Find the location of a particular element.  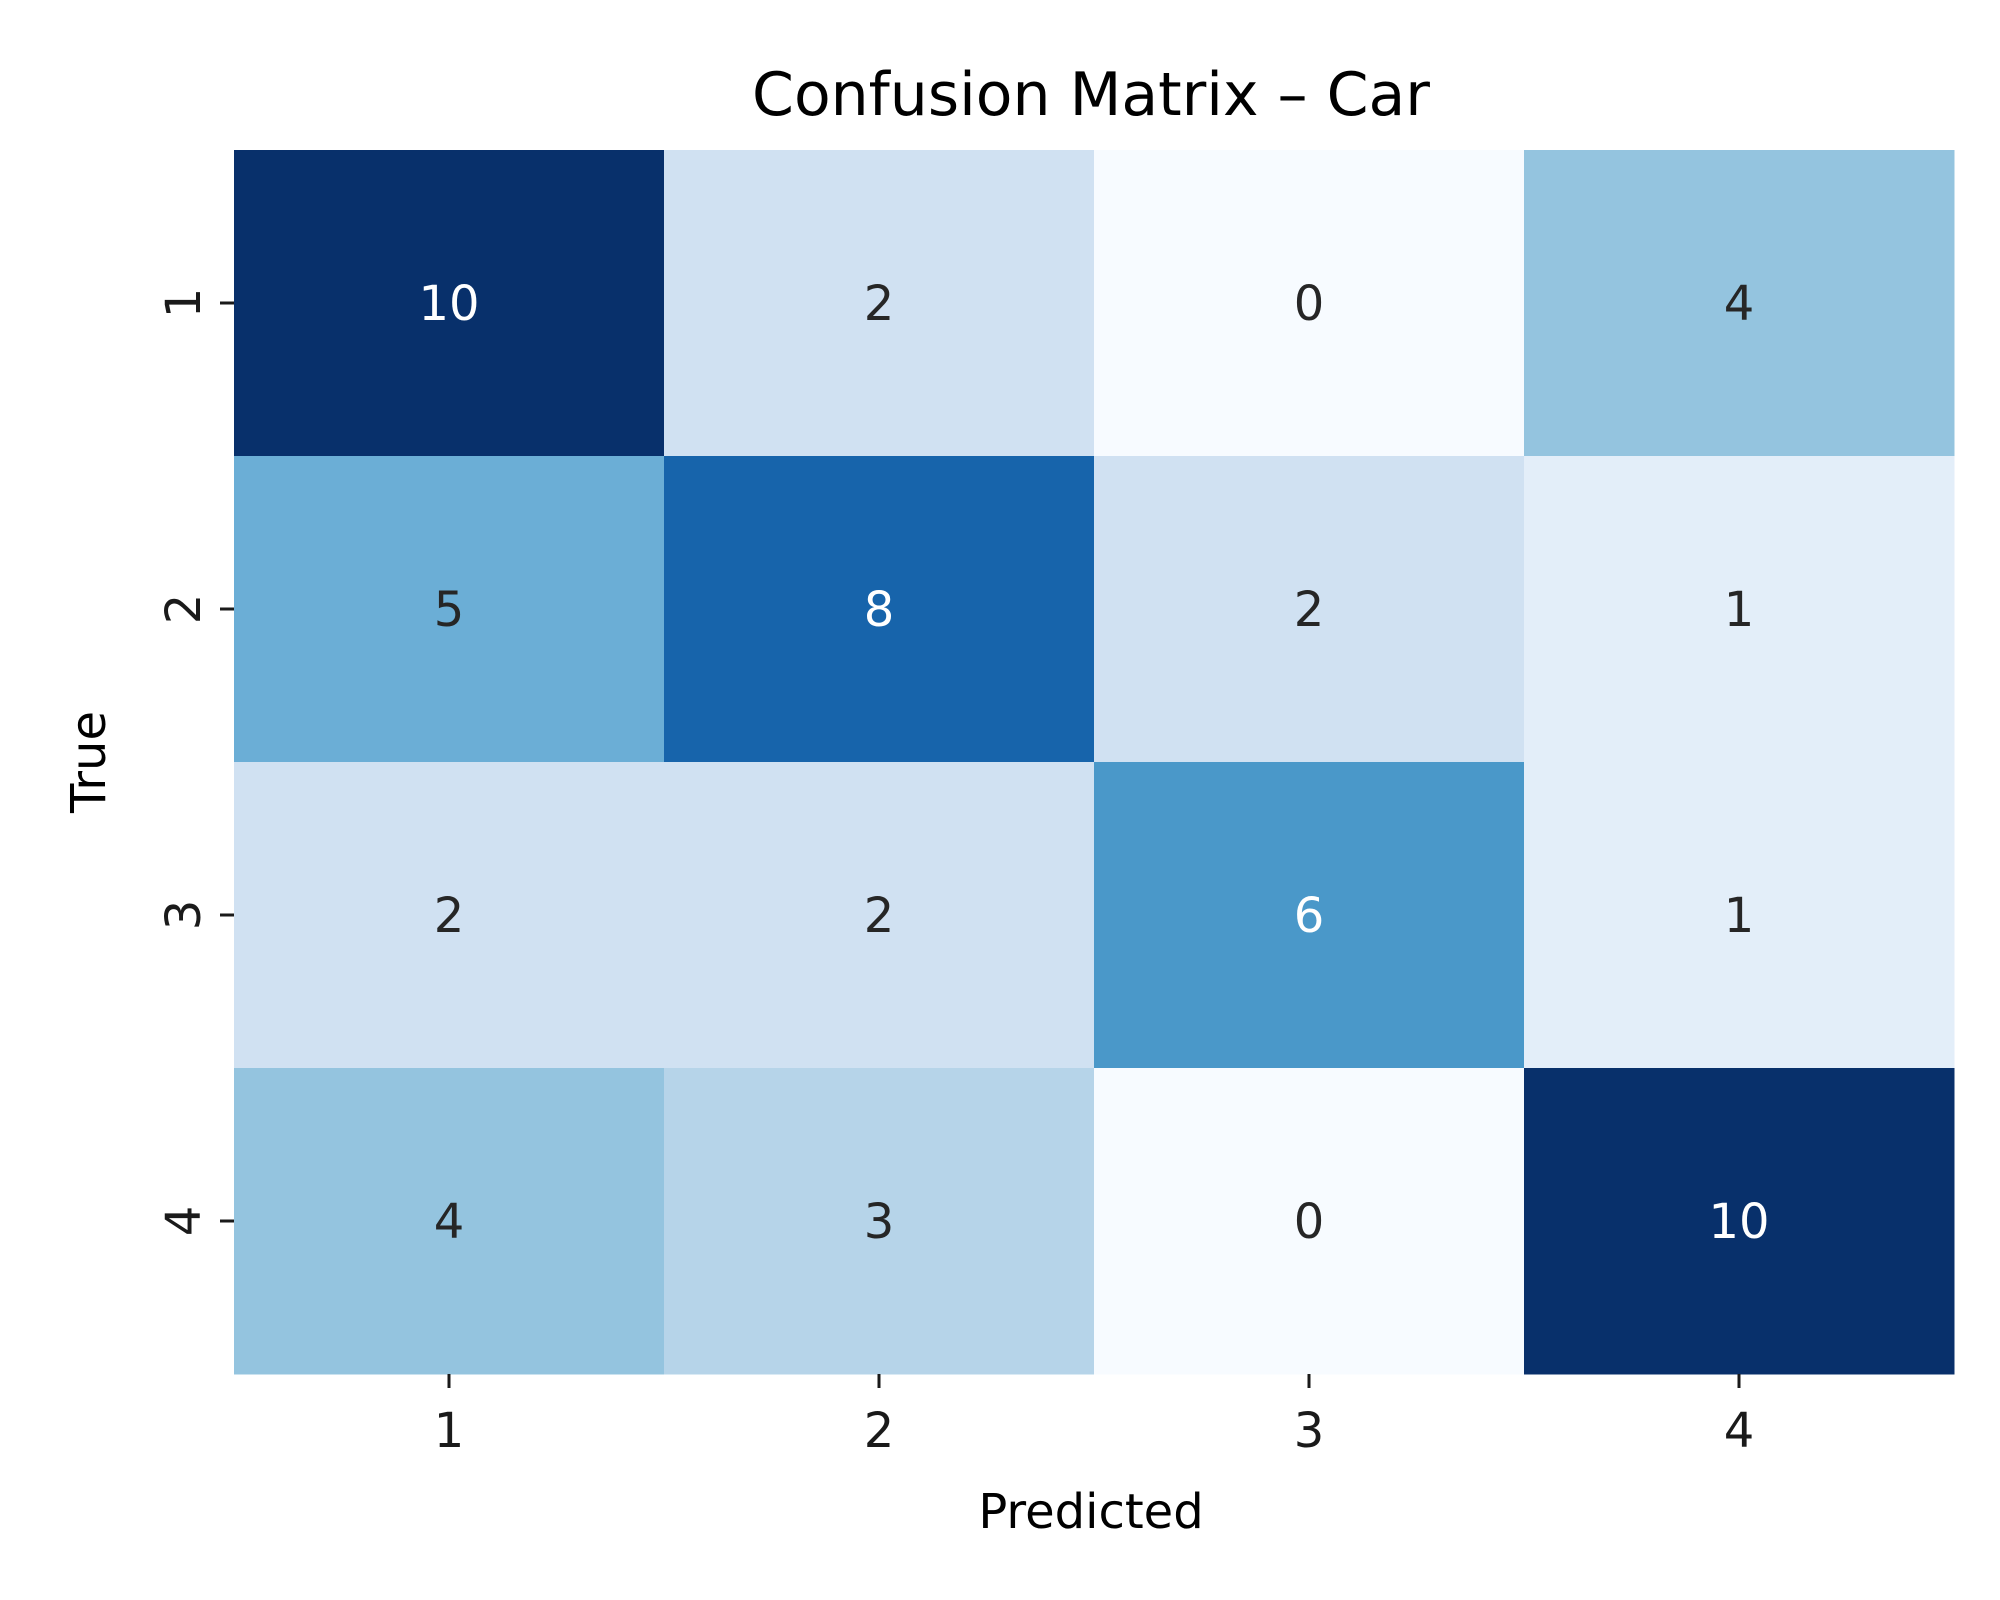

cell-value-r2-c3: 2 is located at coordinates (1309, 610).